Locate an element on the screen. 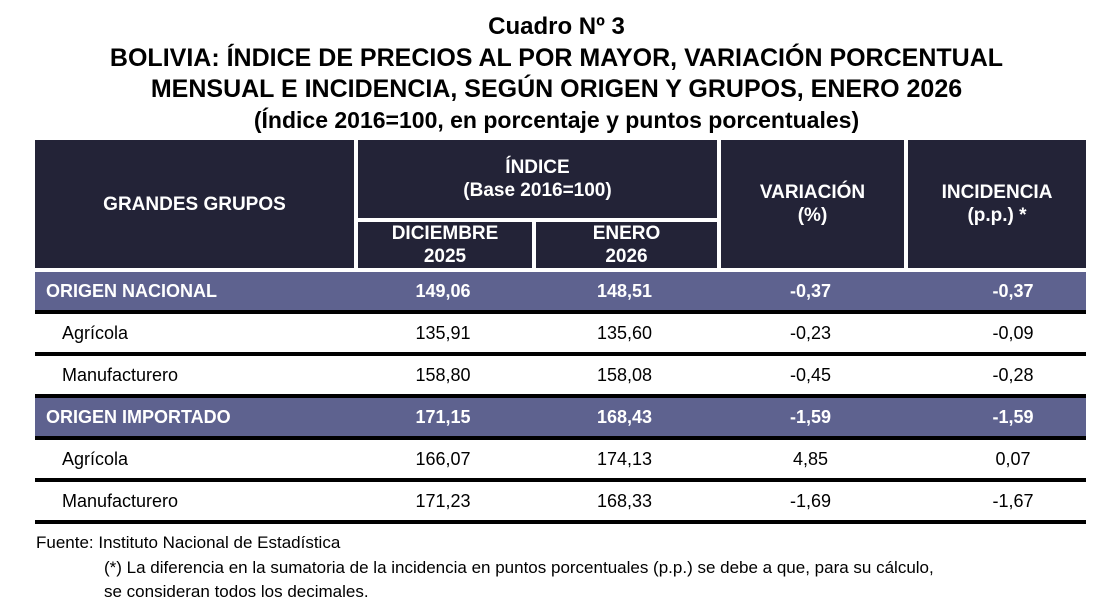 This screenshot has height=604, width=1113. column-header-incidencia: INCIDENCIA (p.p.) * is located at coordinates (995, 204).